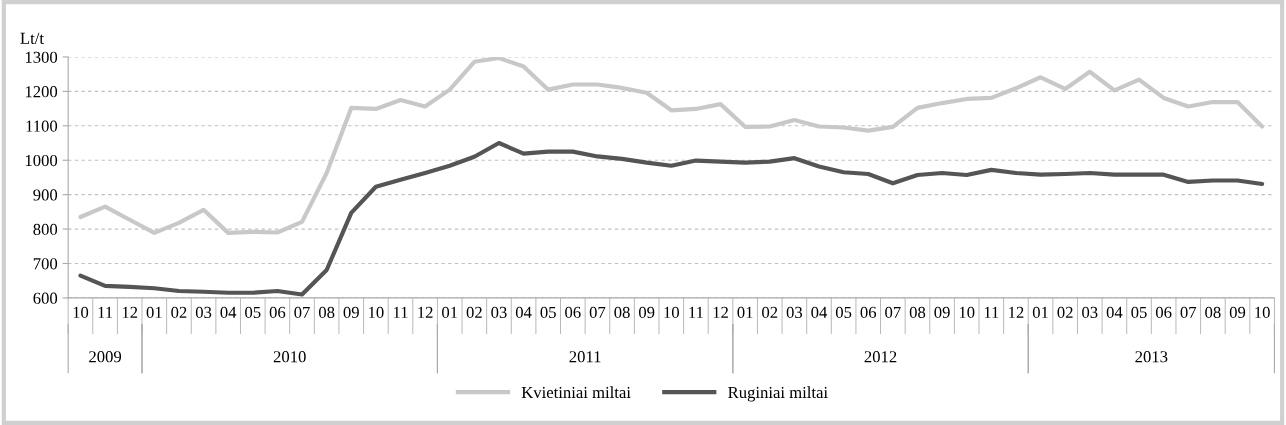 This screenshot has width=1286, height=425. I want to click on y-tick-label: 800, so click(45, 229).